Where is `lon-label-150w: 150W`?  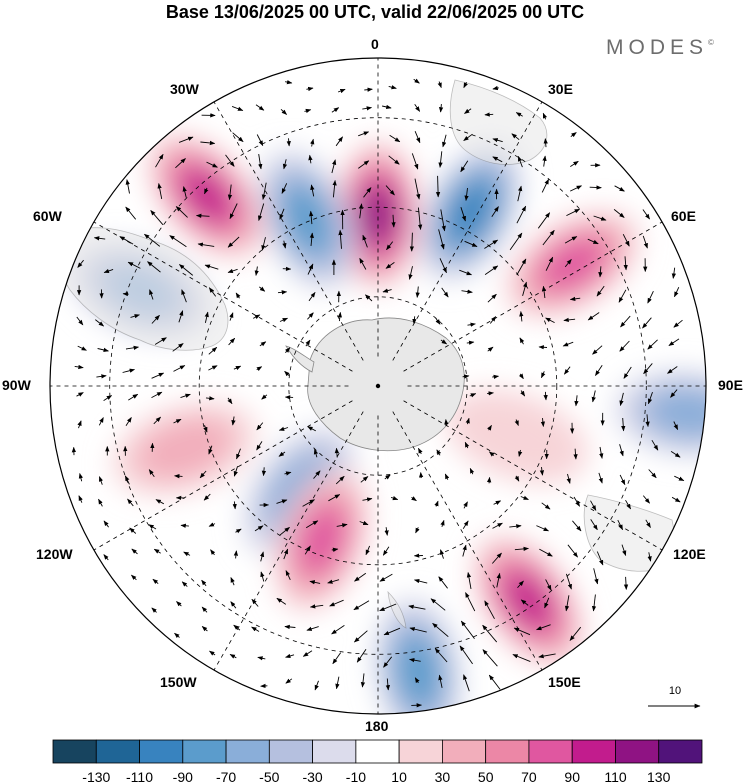
lon-label-150w: 150W is located at coordinates (178, 682).